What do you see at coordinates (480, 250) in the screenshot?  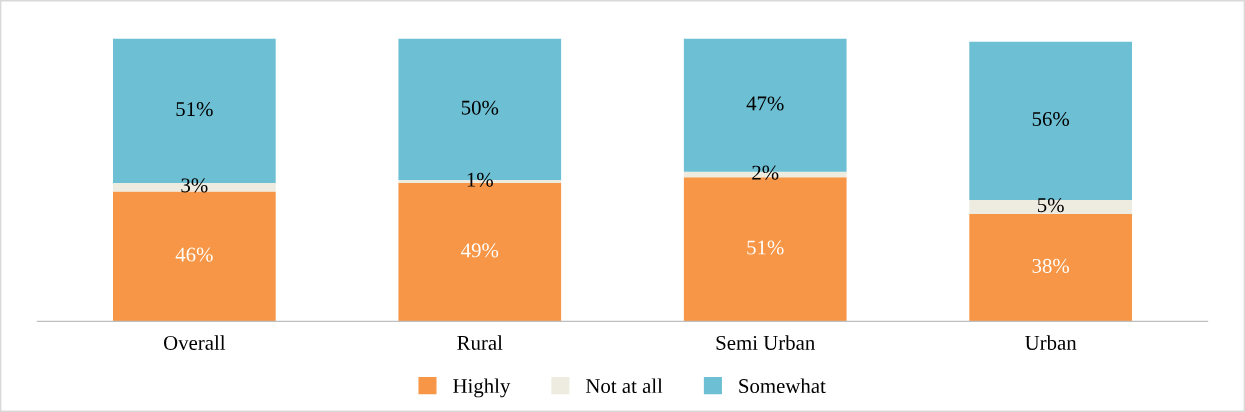 I see `data-label: 49%` at bounding box center [480, 250].